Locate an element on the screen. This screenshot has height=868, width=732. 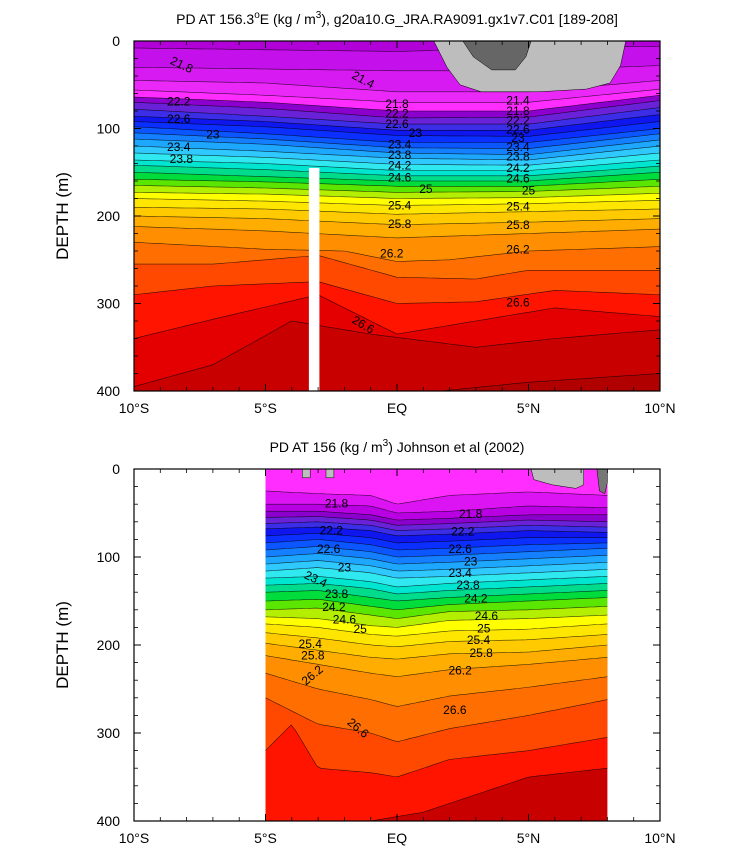
contour-label: 21.4 is located at coordinates (518, 101).